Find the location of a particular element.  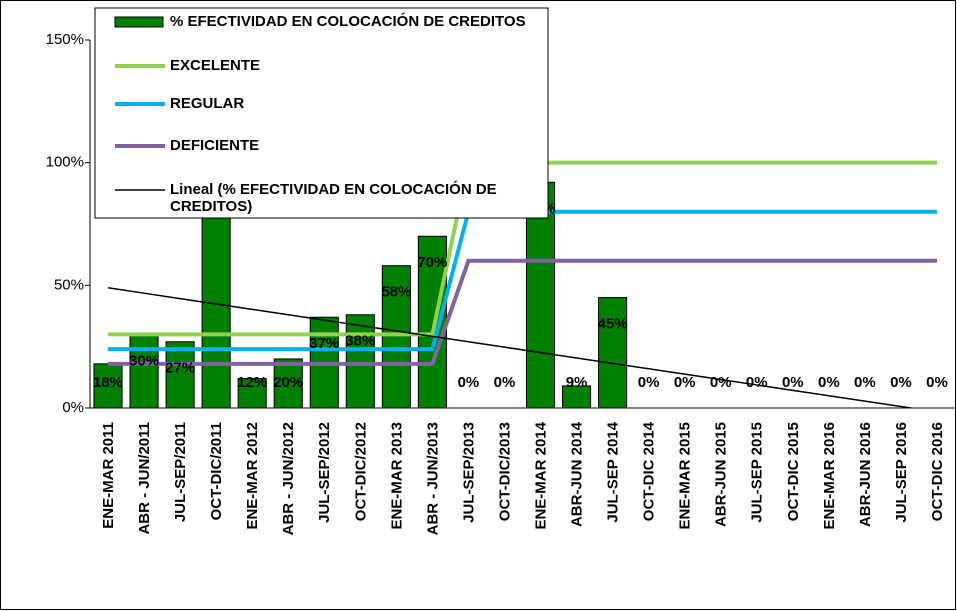

x-tick-label: ENE-MAR 2012 is located at coordinates (252, 476).